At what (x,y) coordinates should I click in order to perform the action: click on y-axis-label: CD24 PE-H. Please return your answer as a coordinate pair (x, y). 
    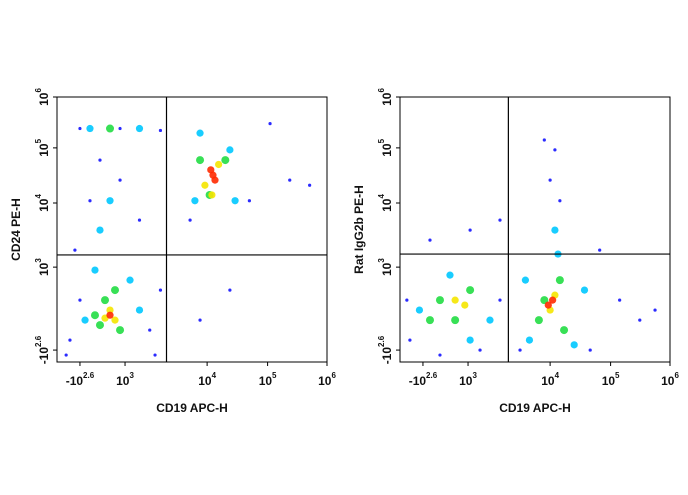
    Looking at the image, I should click on (16, 229).